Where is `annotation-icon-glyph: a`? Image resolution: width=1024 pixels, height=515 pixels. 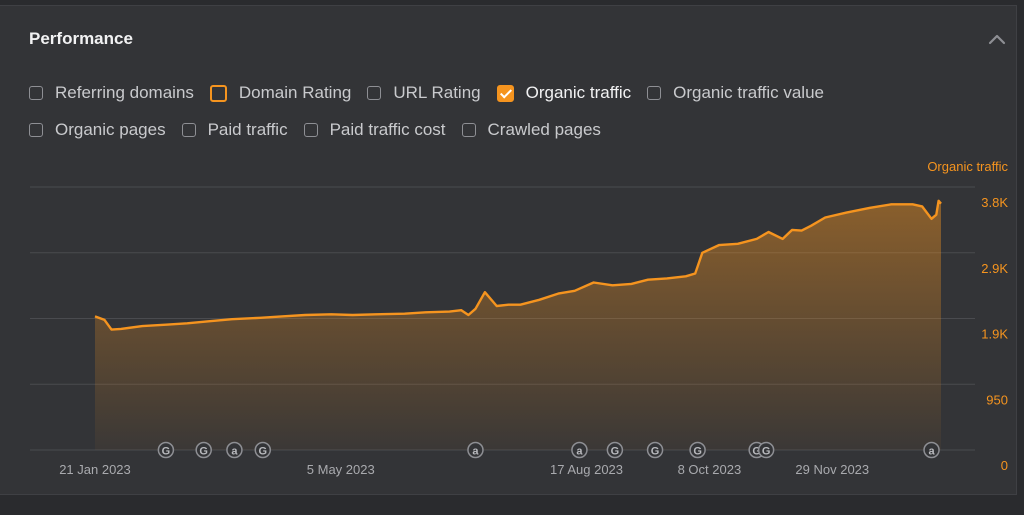 annotation-icon-glyph: a is located at coordinates (475, 452).